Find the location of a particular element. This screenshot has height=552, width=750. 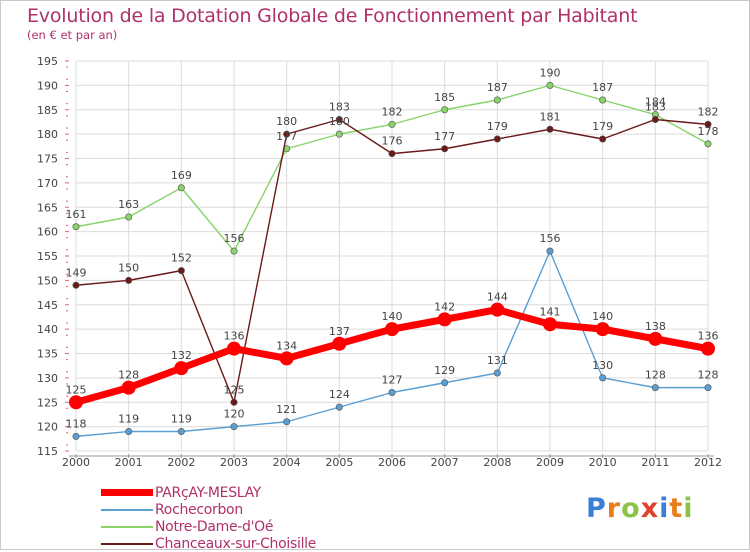

data-label: 187 is located at coordinates (602, 87).